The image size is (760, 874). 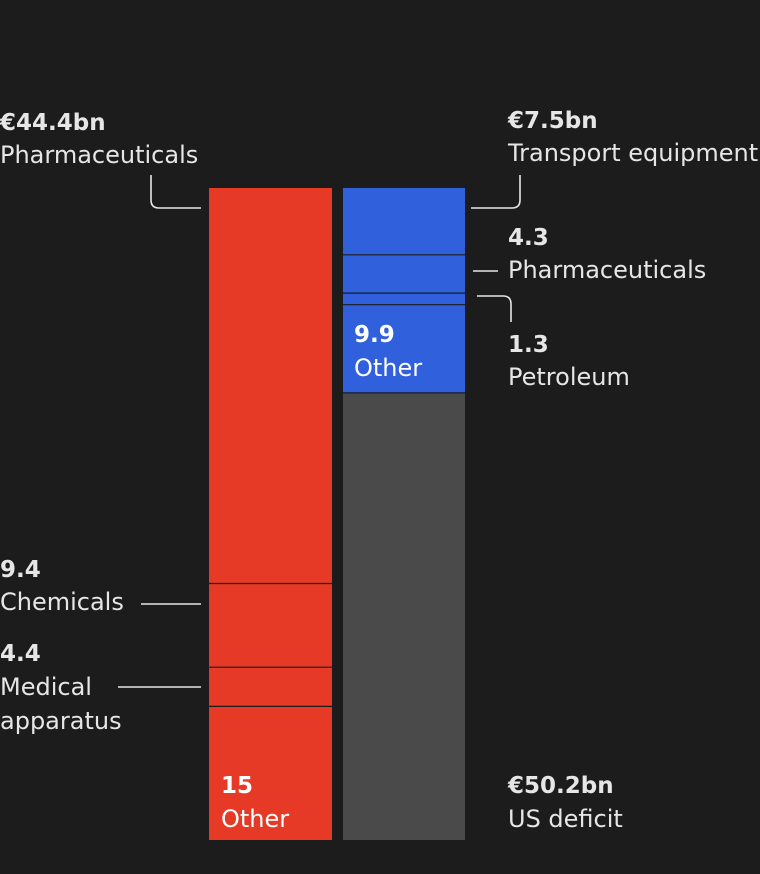 What do you see at coordinates (404, 616) in the screenshot?
I see `bar-1-segment-us-deficit` at bounding box center [404, 616].